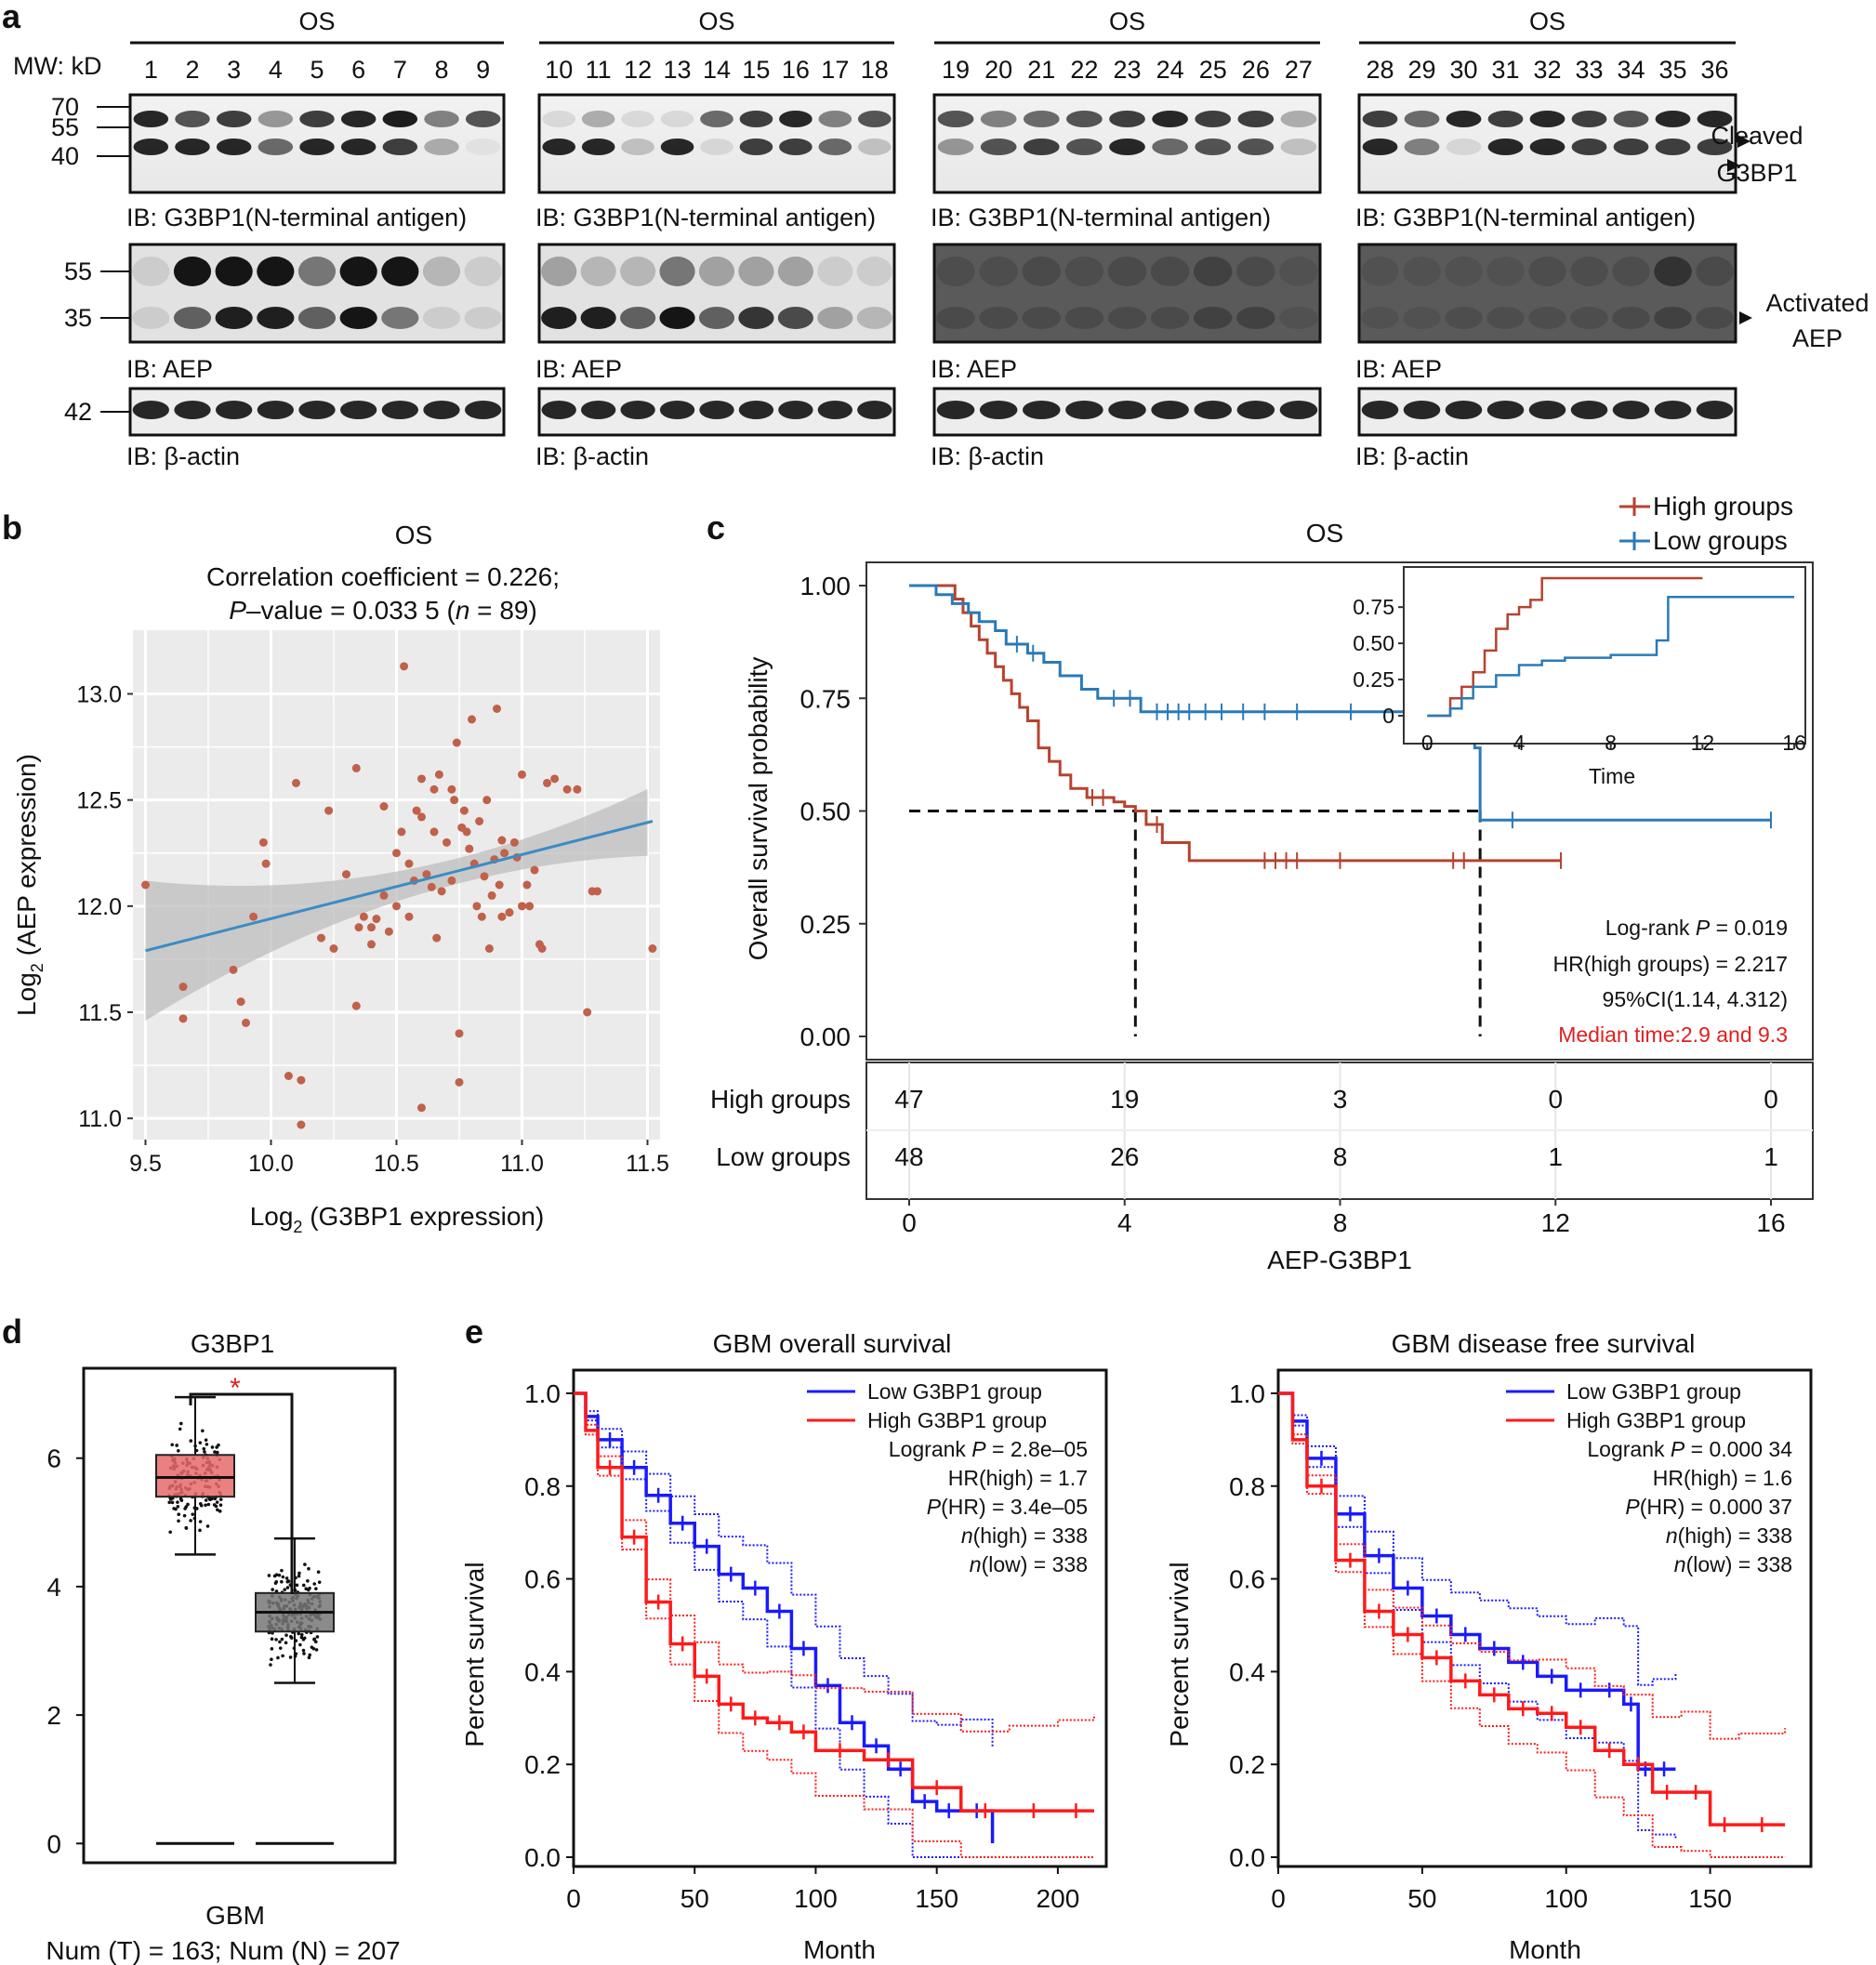 The width and height of the screenshot is (1876, 1965). I want to click on x-tick-label: 200, so click(1058, 1898).